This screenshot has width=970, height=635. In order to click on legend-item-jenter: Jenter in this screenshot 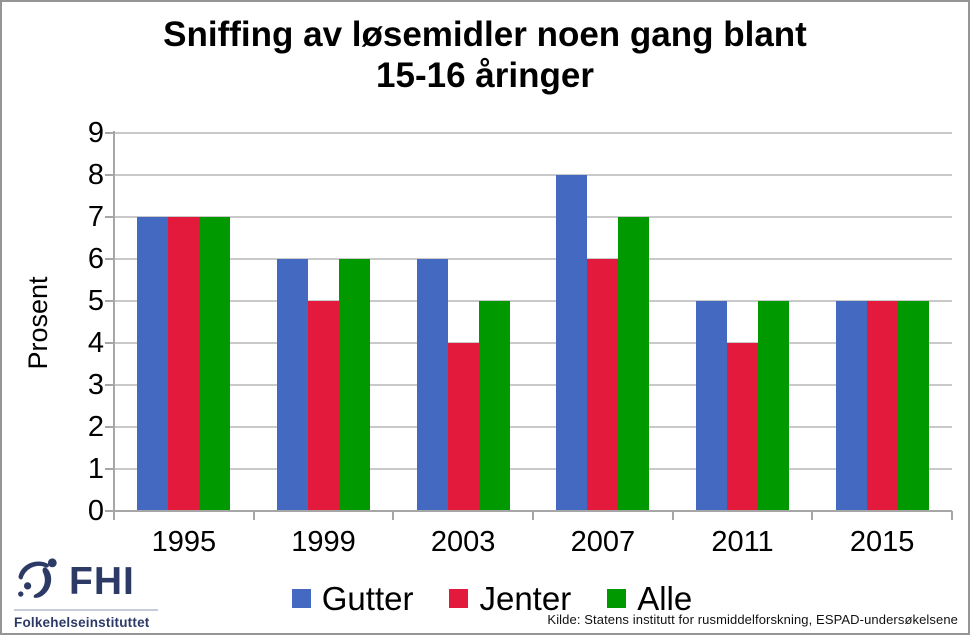, I will do `click(510, 598)`.